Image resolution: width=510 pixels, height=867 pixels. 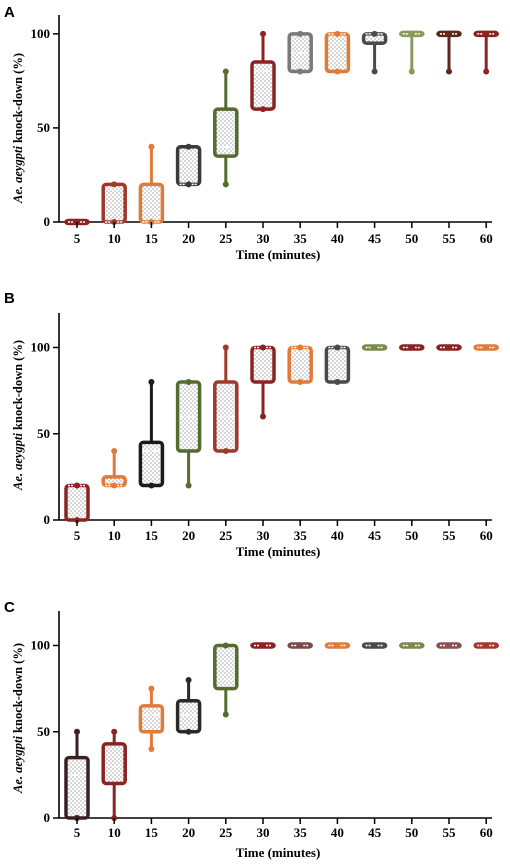 What do you see at coordinates (278, 551) in the screenshot?
I see `panel-b-x-axis-title: Time (minutes)` at bounding box center [278, 551].